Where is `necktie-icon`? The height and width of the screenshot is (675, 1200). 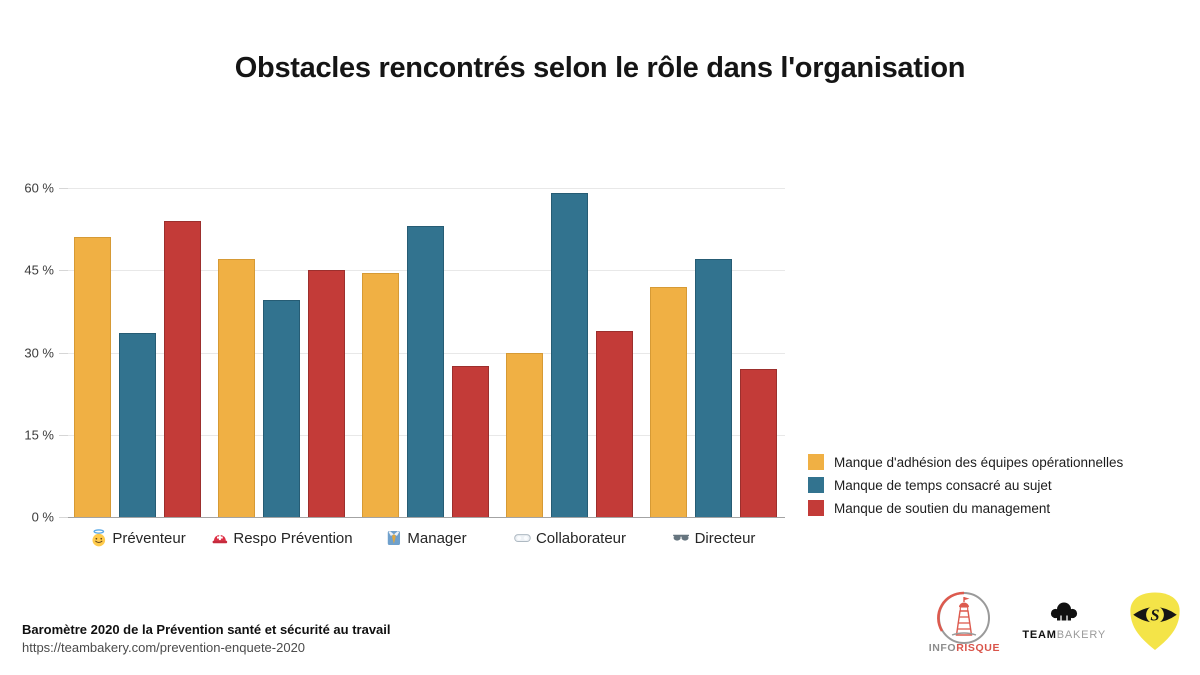 necktie-icon is located at coordinates (393, 538).